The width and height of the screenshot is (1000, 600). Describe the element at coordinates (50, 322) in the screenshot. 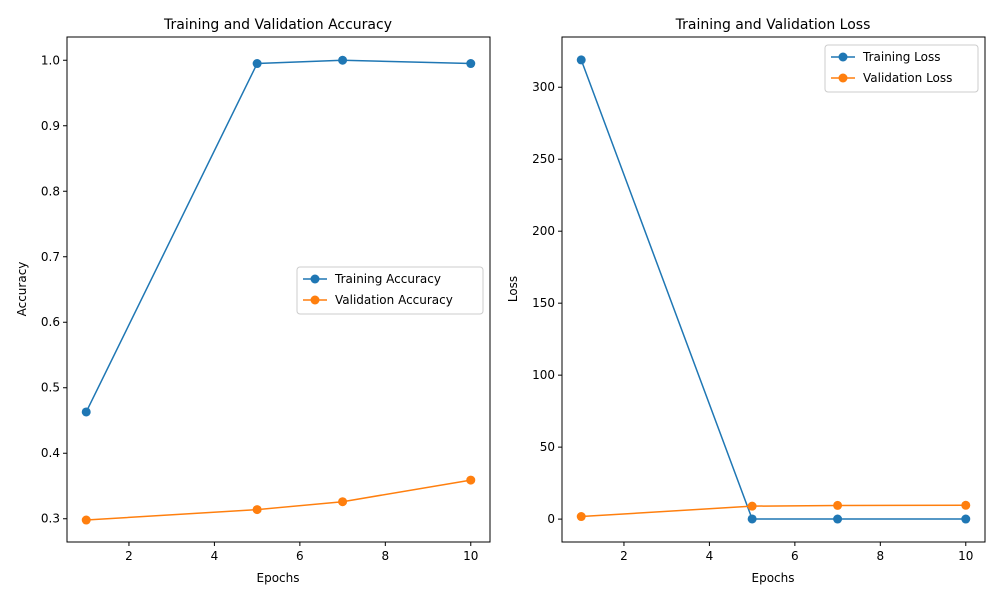

I see `accuracy-y-tick-label: 0.6` at that location.